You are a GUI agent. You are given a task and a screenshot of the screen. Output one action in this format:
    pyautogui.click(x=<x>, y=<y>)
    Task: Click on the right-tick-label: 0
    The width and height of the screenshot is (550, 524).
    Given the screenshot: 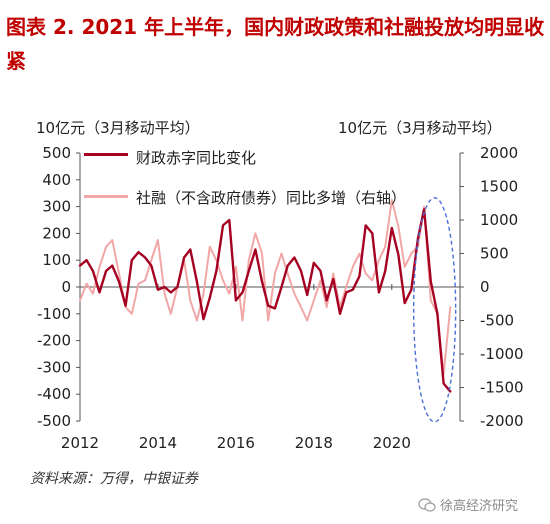 What is the action you would take?
    pyautogui.click(x=485, y=287)
    